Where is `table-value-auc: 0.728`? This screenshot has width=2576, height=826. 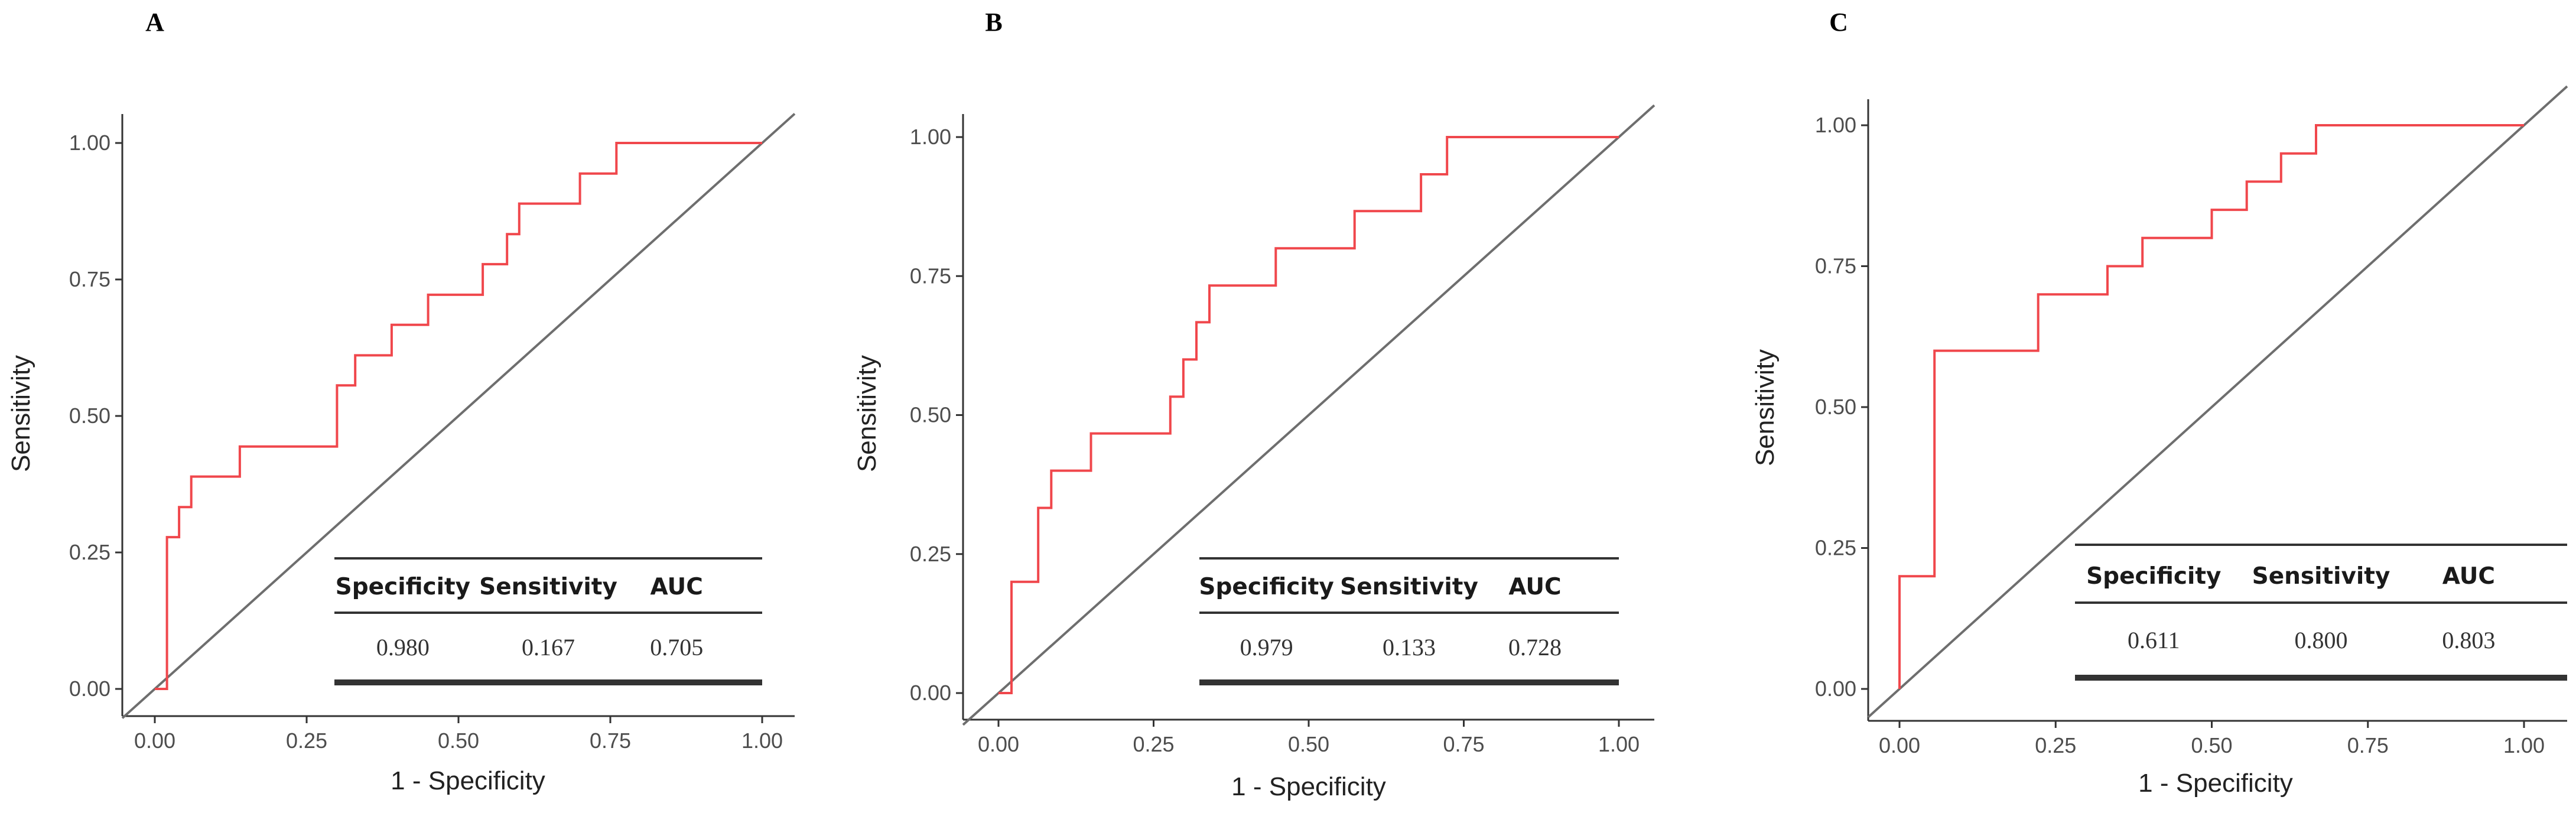 table-value-auc: 0.728 is located at coordinates (1535, 647).